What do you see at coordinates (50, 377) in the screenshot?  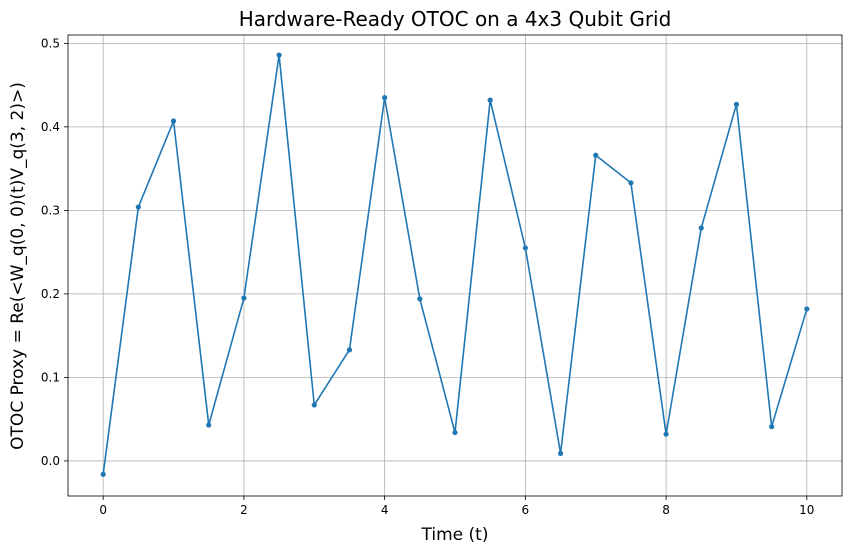 I see `y-tick-label: 0.1` at bounding box center [50, 377].